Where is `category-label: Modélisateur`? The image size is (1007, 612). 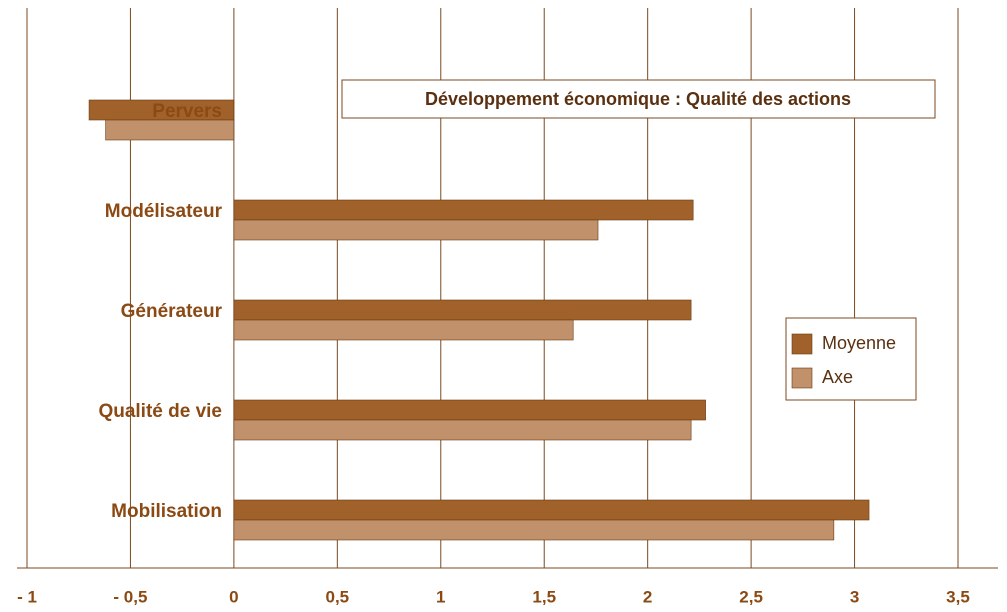 category-label: Modélisateur is located at coordinates (164, 211).